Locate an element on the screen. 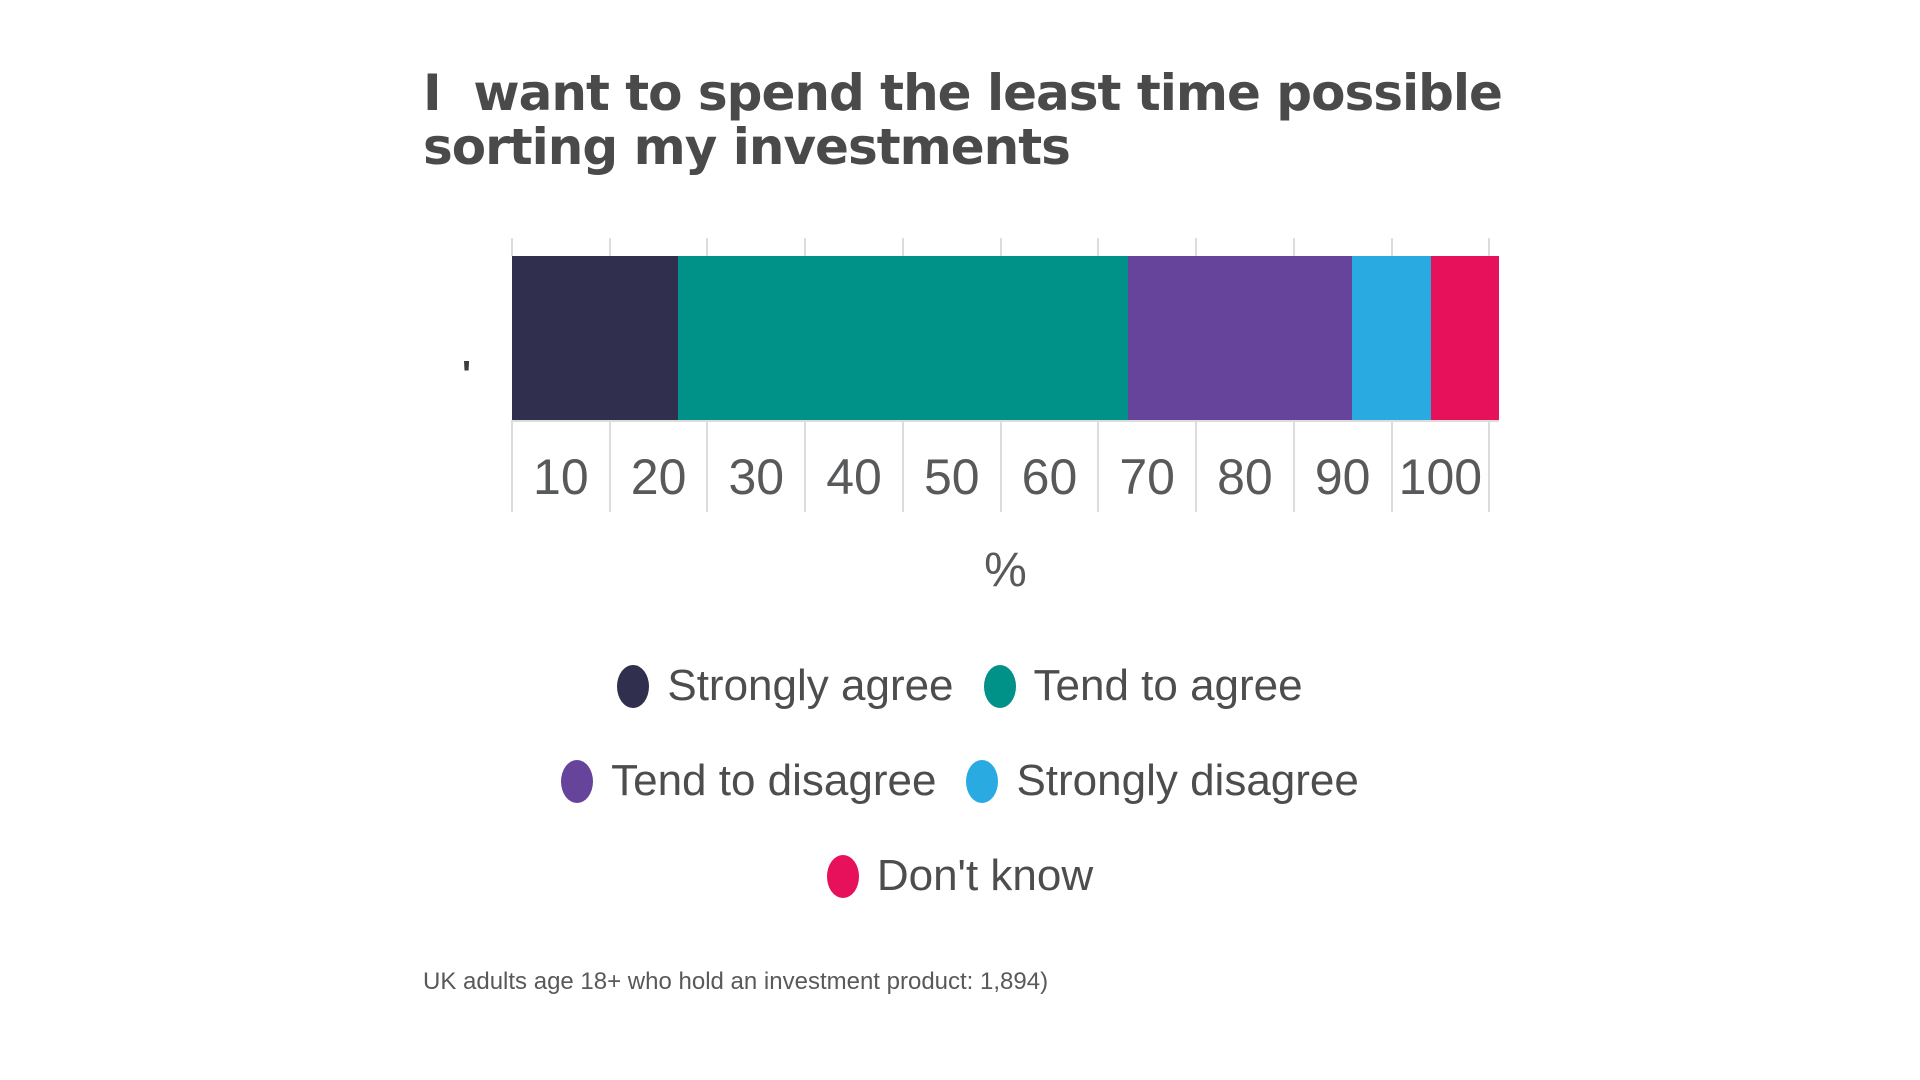  x-tick-label-70: 70 is located at coordinates (1147, 477).